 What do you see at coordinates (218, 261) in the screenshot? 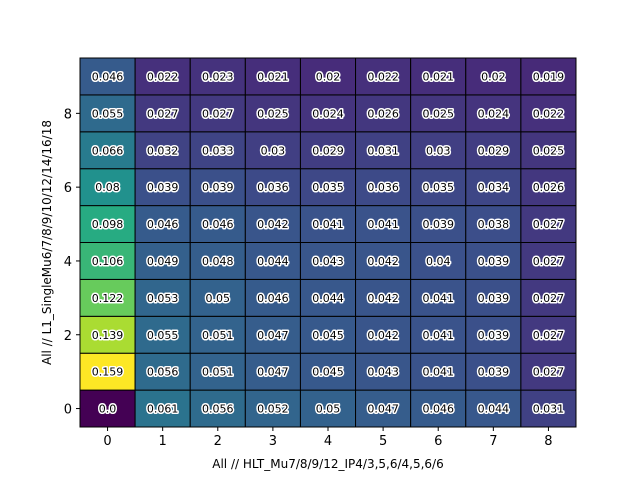
I see `heatmap-cell-value: 0.048` at bounding box center [218, 261].